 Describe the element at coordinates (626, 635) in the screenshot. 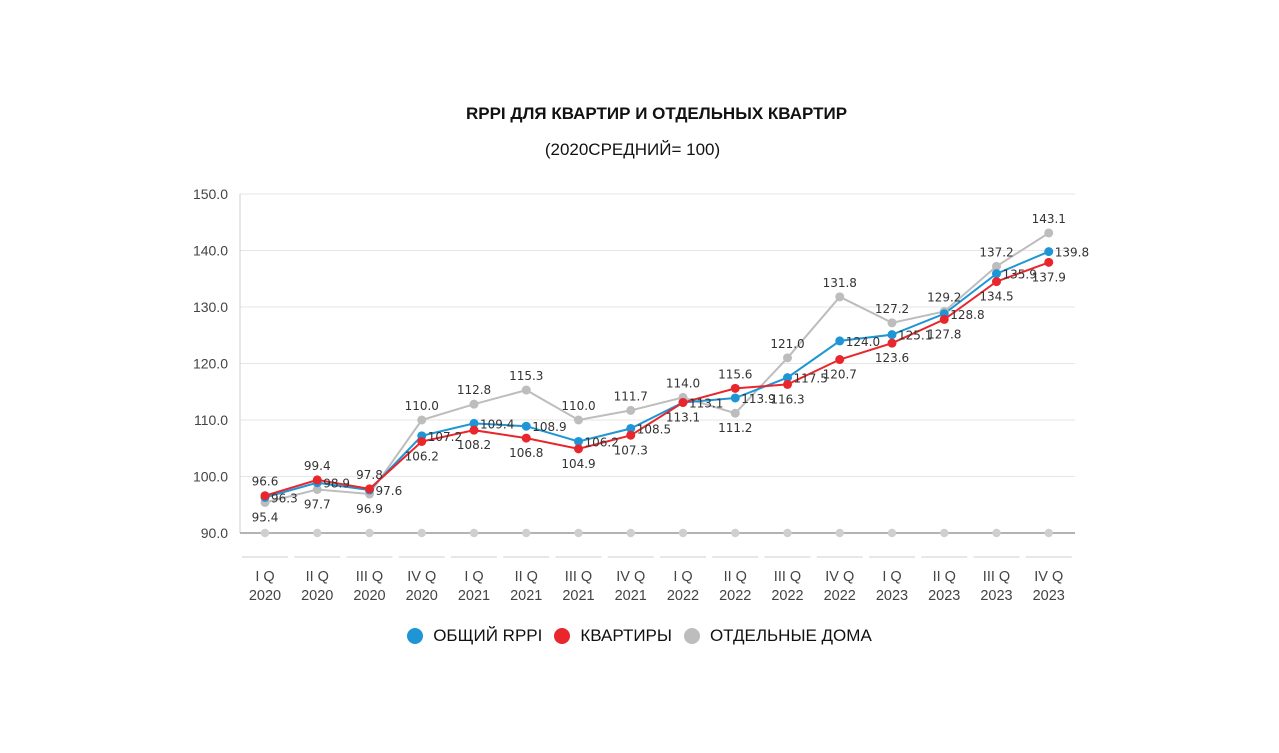

I see `legend-label-apartments: КВАРТИРЫ` at that location.